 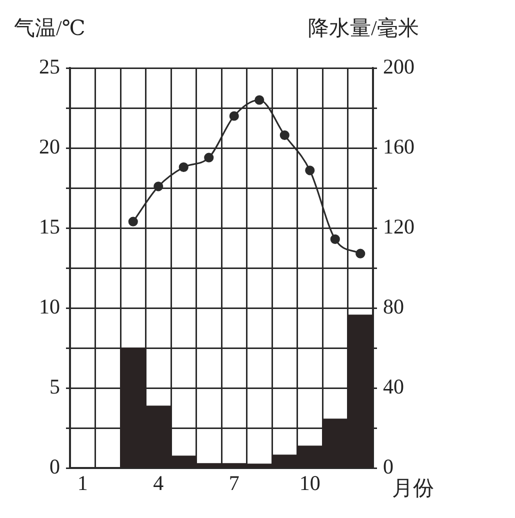 What do you see at coordinates (393, 306) in the screenshot?
I see `y2-tick-label: 80` at bounding box center [393, 306].